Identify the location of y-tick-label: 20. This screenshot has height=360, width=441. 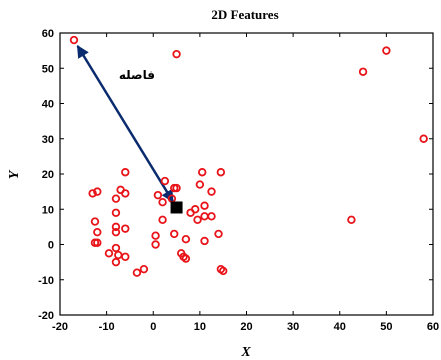
(48, 175).